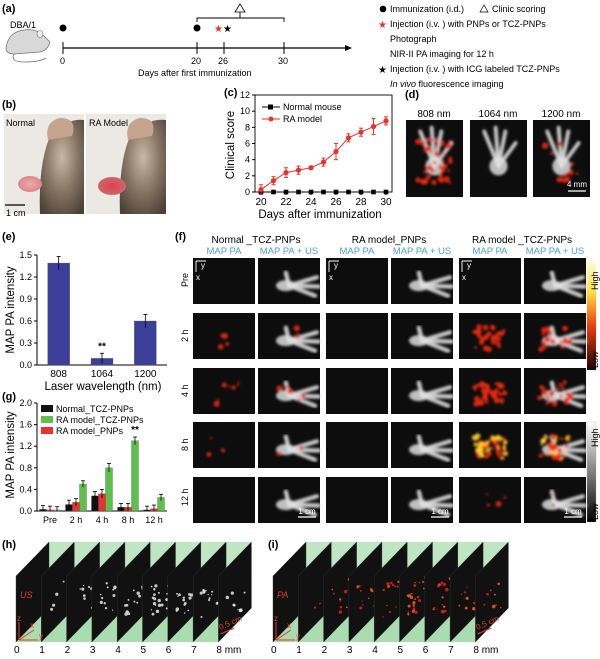 Image resolution: width=600 pixels, height=659 pixels. I want to click on slice-tick: 1, so click(42, 649).